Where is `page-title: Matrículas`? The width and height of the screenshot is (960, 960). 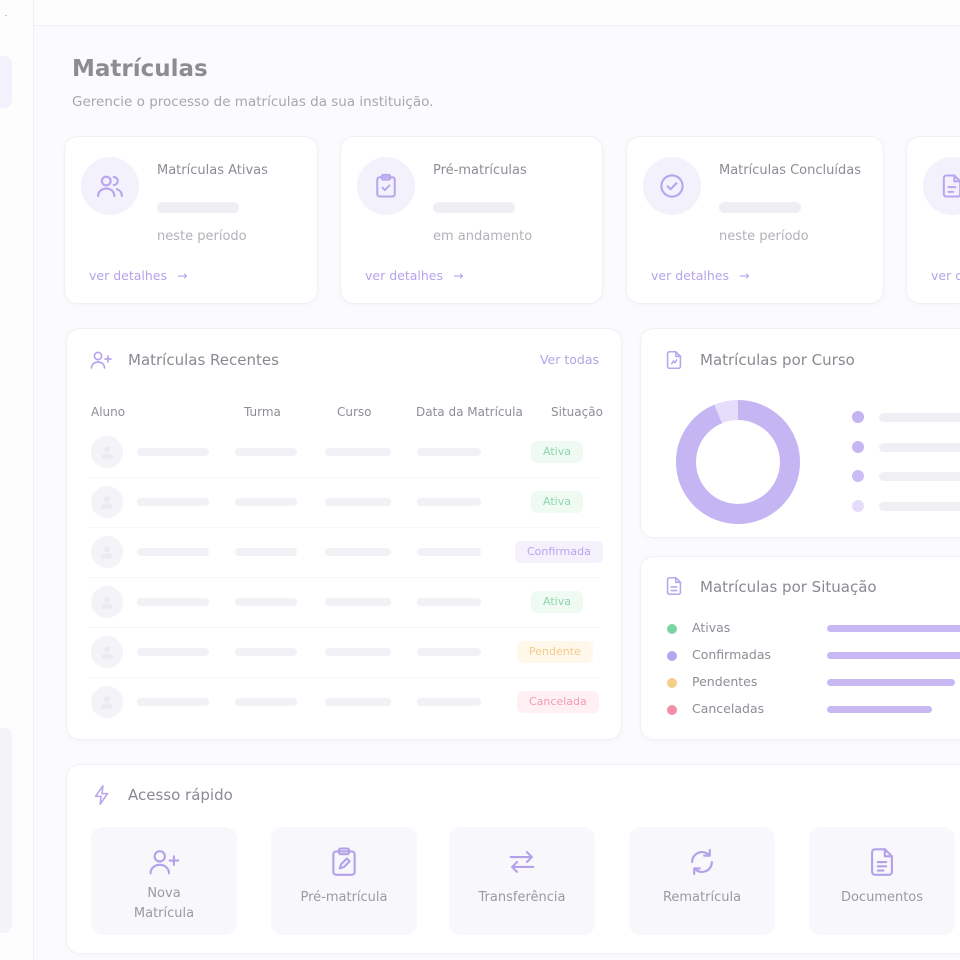 page-title: Matrículas is located at coordinates (140, 69).